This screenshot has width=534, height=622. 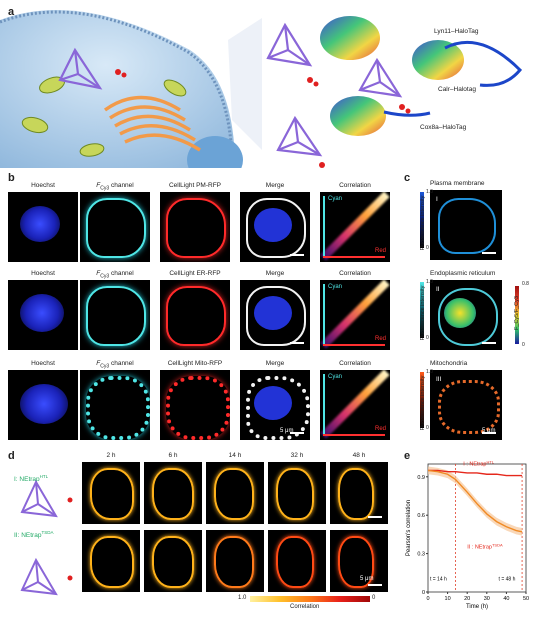 What do you see at coordinates (195, 363) in the screenshot?
I see `caption-celllight: CellLight Mito-RFP` at bounding box center [195, 363].